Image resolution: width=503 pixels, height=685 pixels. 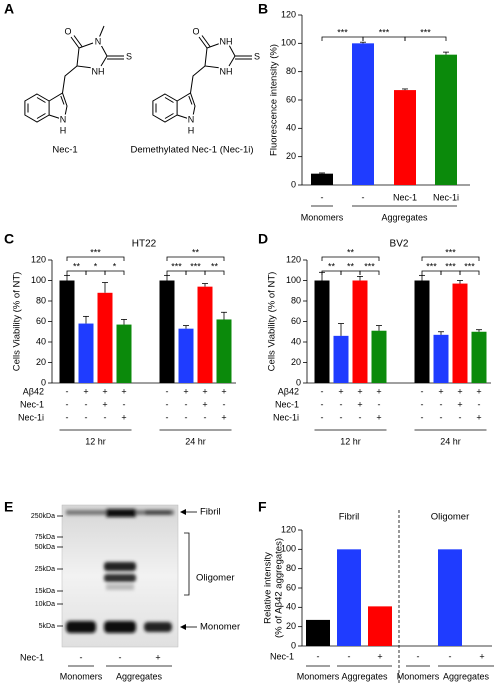 What do you see at coordinates (95, 441) in the screenshot?
I see `group-label: 12 hr` at bounding box center [95, 441].